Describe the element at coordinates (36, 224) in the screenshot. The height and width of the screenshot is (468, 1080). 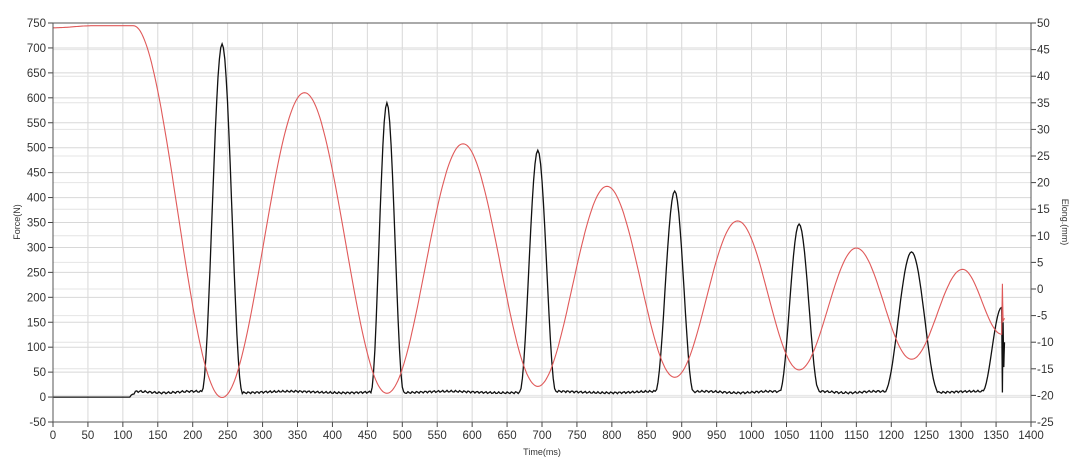
I see `y-tick-label: 350` at that location.